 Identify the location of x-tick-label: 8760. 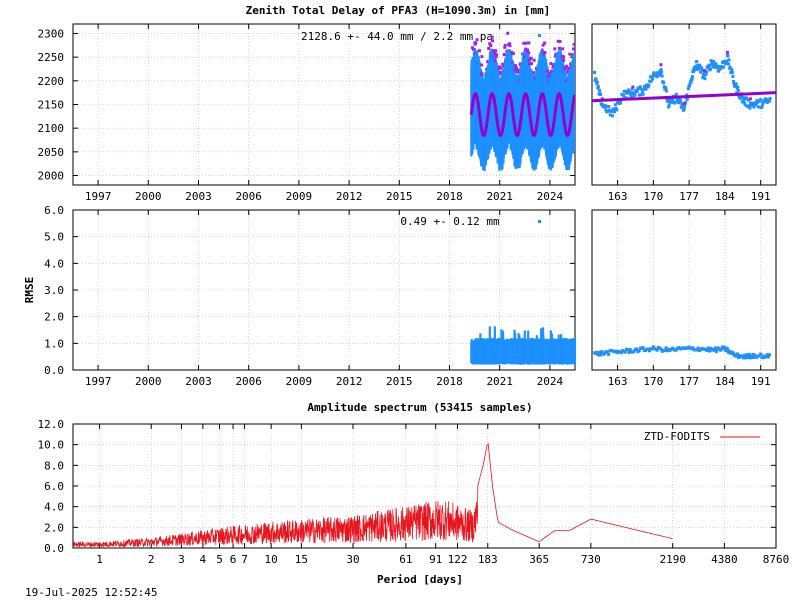
(776, 559).